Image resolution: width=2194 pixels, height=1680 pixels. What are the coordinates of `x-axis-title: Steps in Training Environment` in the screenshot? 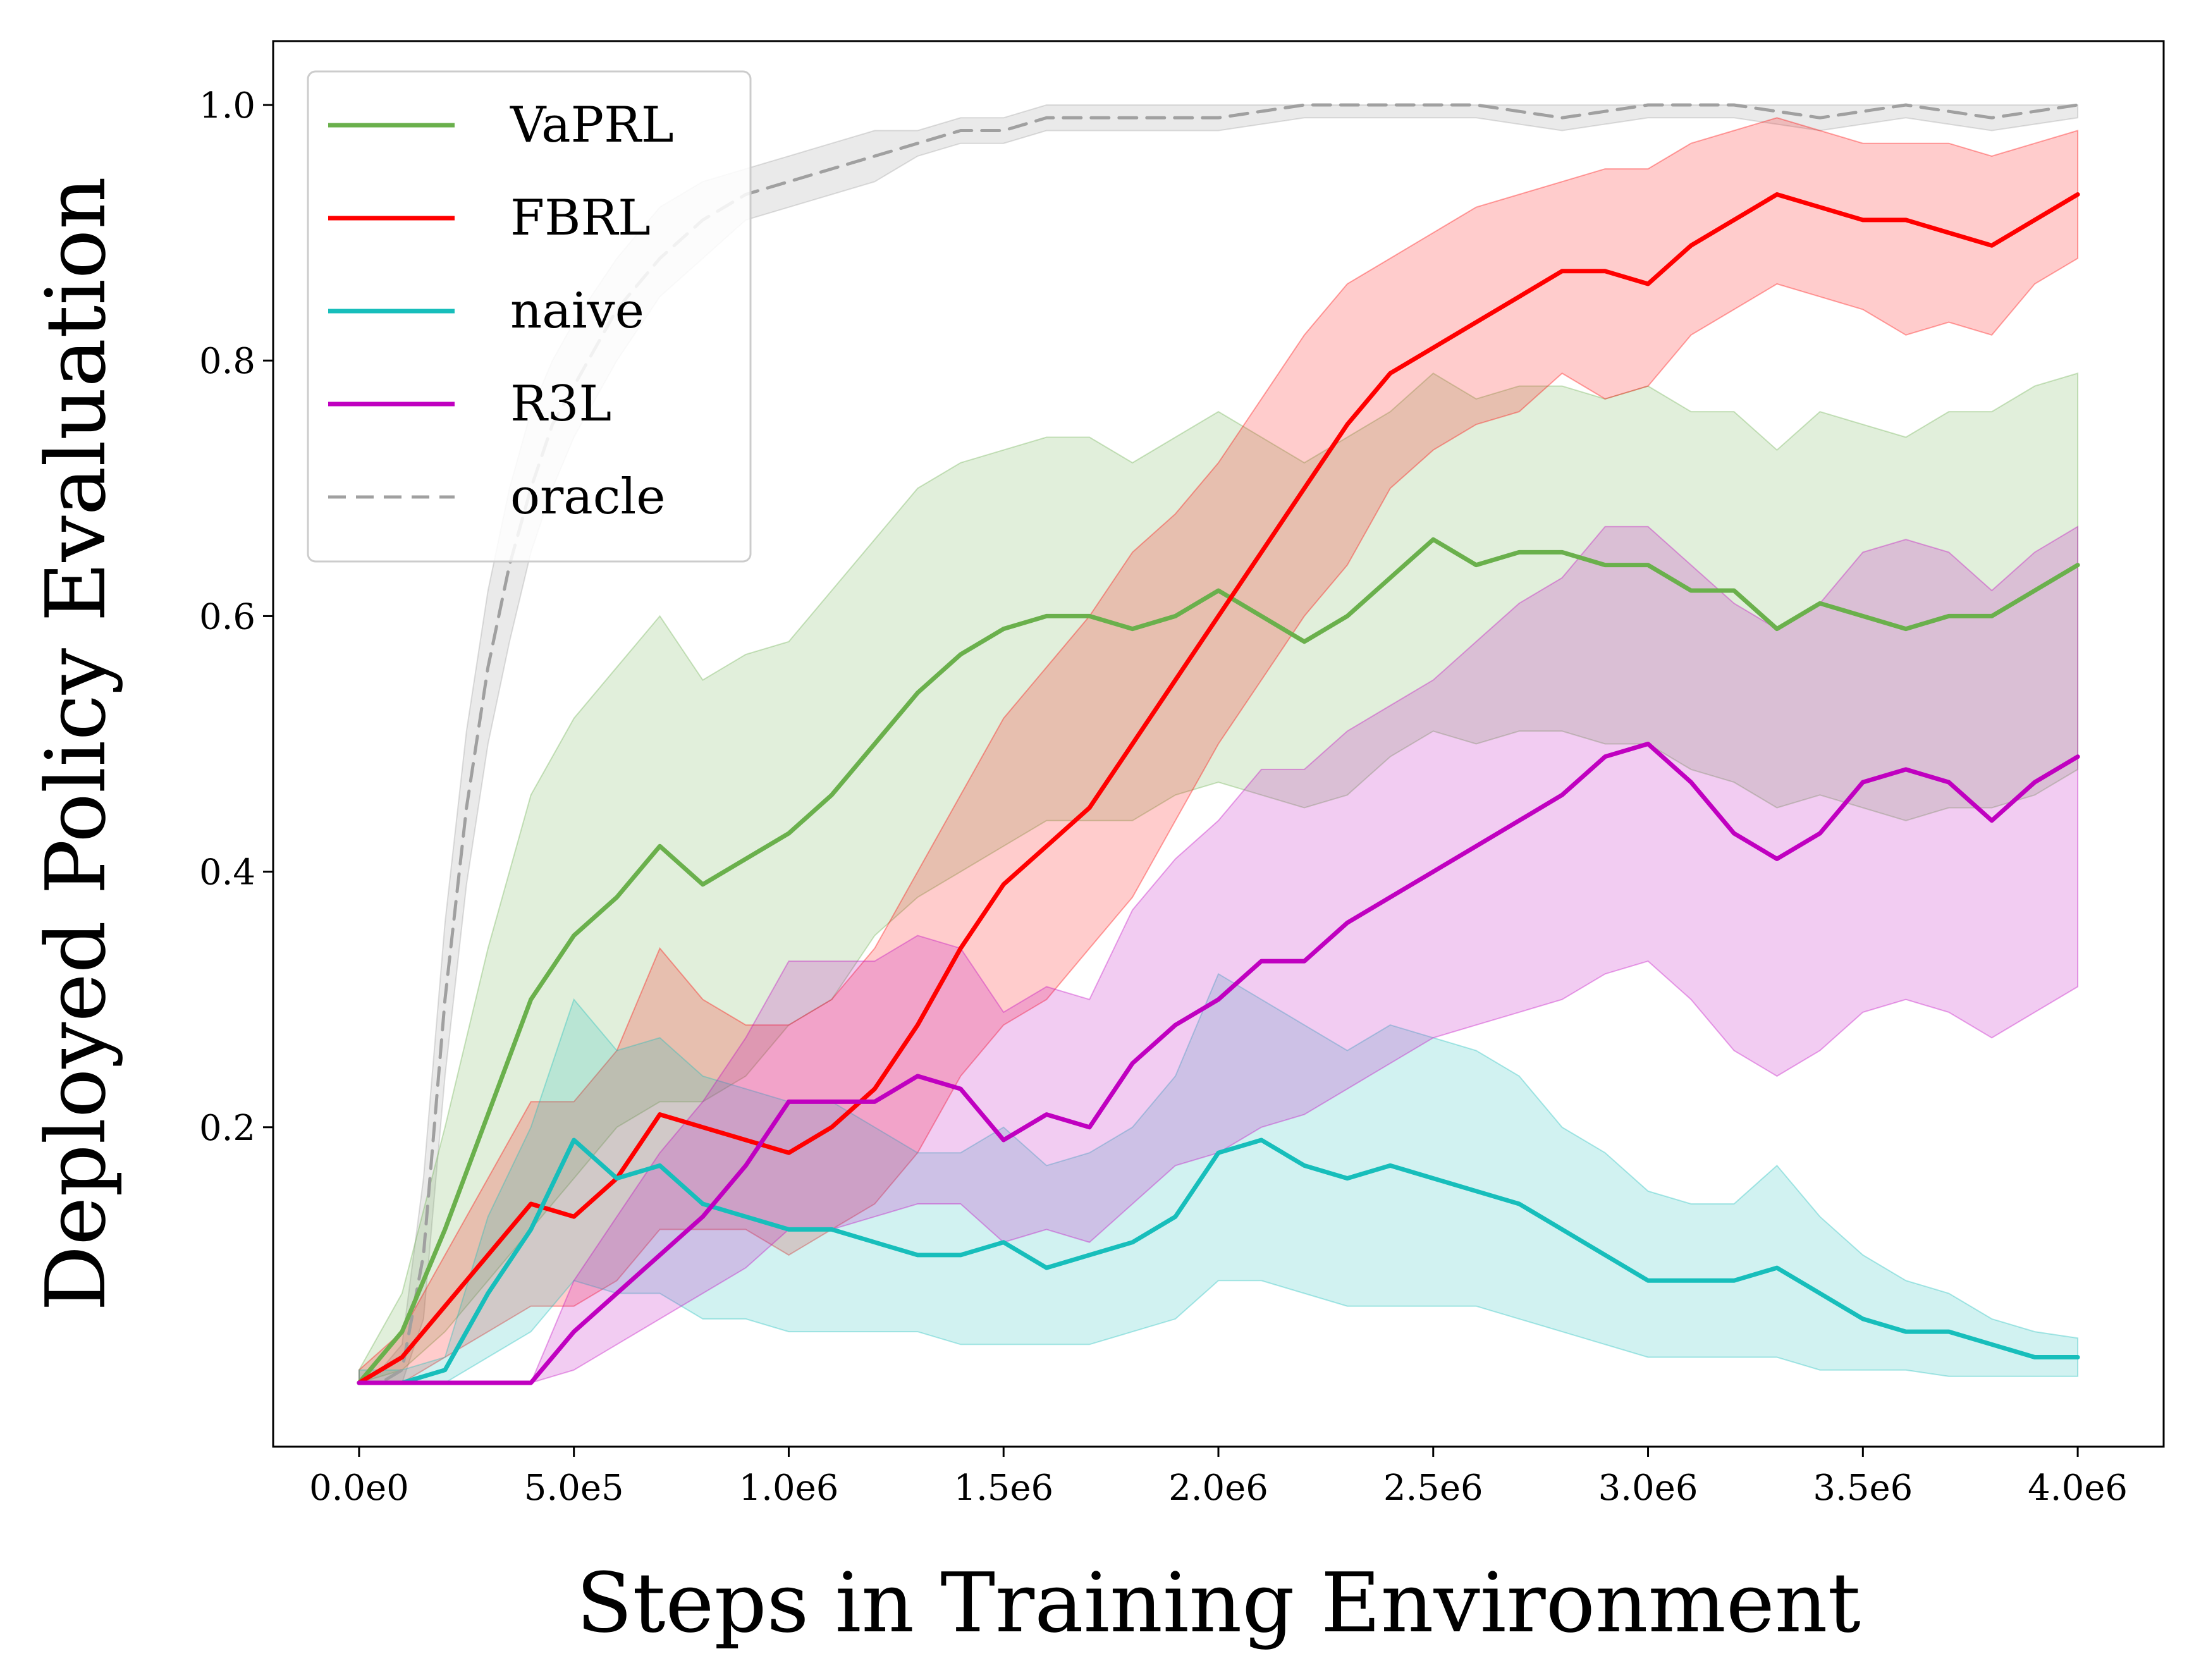 It's located at (1218, 1603).